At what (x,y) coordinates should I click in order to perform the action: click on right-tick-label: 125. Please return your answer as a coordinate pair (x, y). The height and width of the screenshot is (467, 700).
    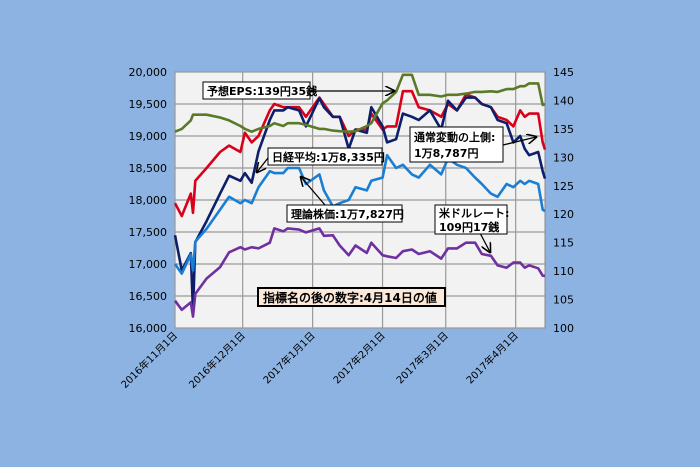
    Looking at the image, I should click on (563, 186).